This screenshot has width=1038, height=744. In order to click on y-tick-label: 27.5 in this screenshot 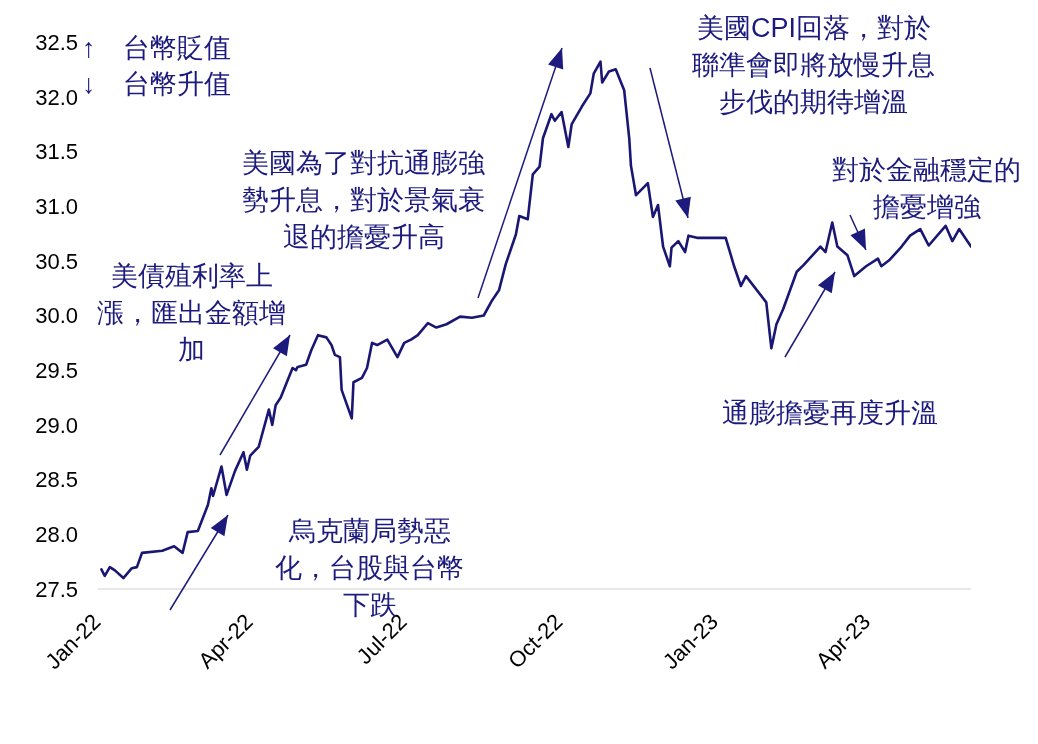, I will do `click(56, 589)`.